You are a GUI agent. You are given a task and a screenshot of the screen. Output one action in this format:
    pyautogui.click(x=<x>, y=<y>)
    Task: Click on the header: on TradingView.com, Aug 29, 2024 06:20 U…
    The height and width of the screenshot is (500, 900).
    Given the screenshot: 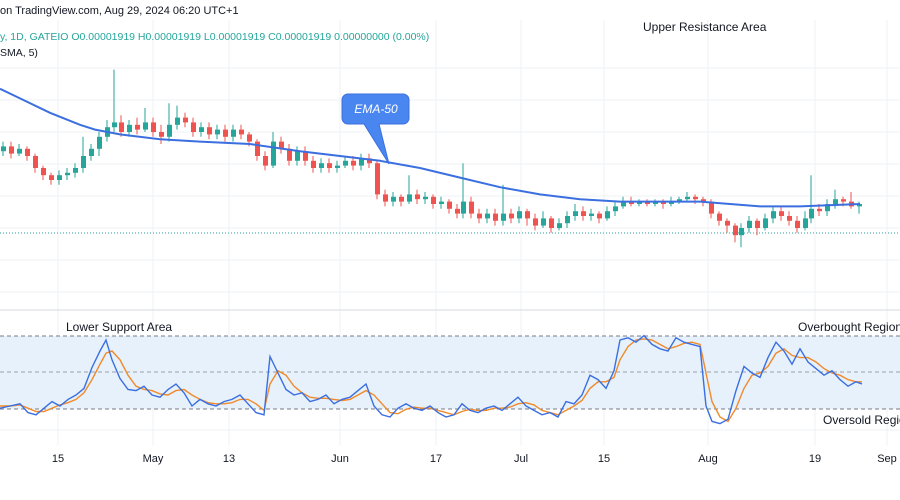 What is the action you would take?
    pyautogui.click(x=214, y=32)
    